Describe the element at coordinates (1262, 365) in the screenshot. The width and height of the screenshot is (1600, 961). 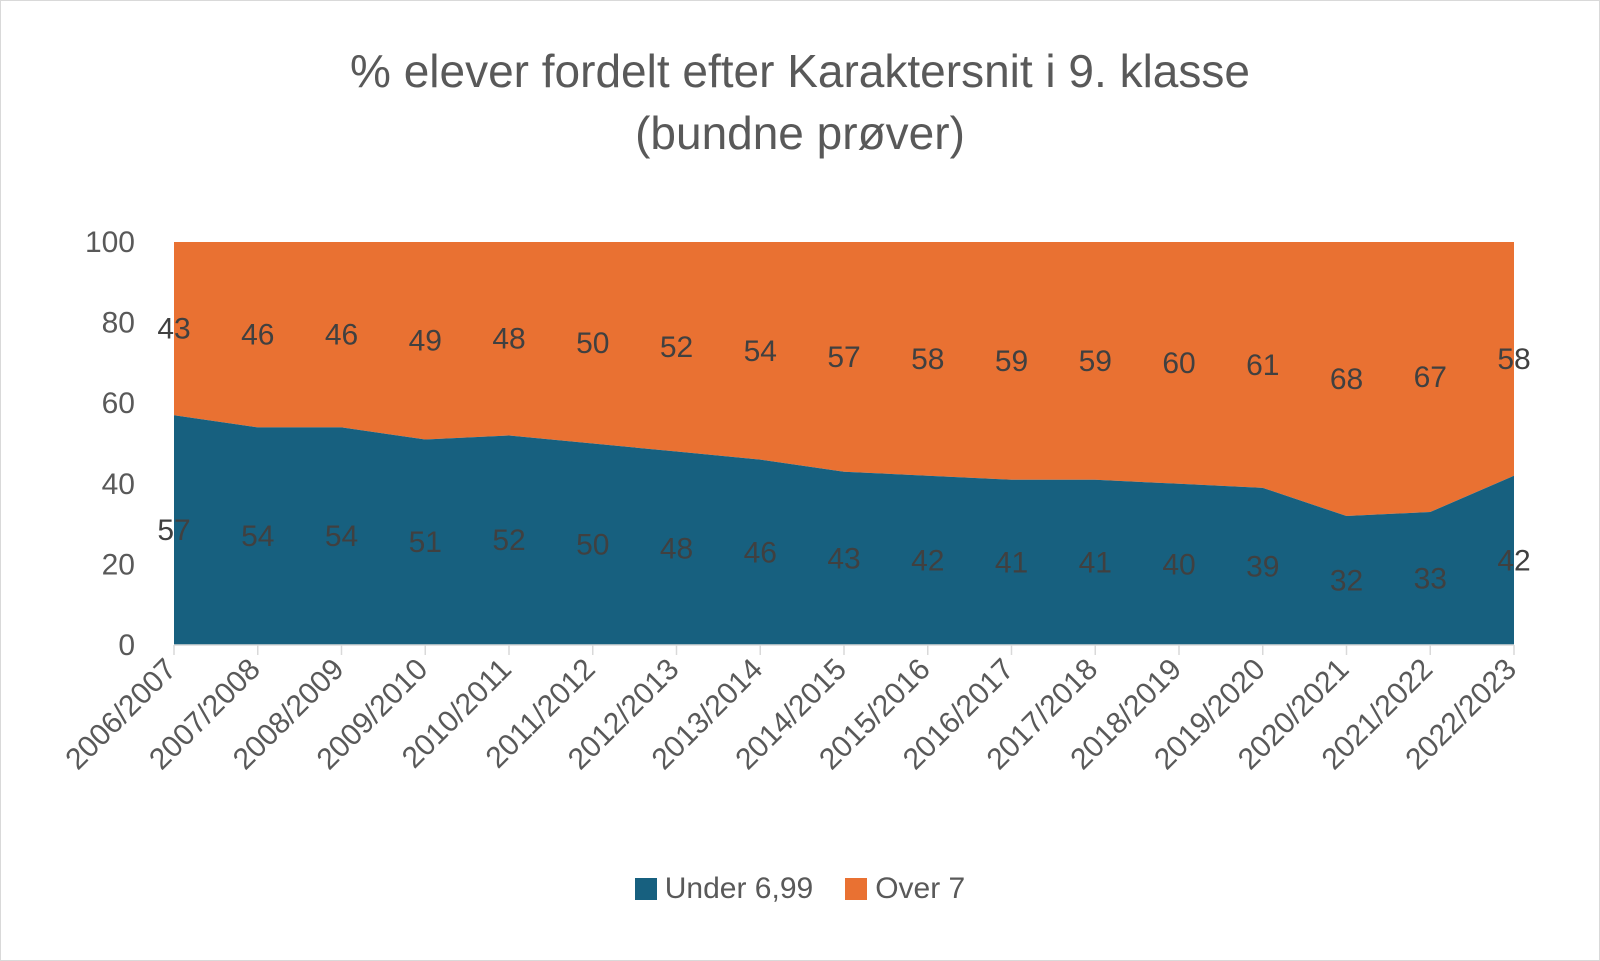
I see `data-label-over: 61` at that location.